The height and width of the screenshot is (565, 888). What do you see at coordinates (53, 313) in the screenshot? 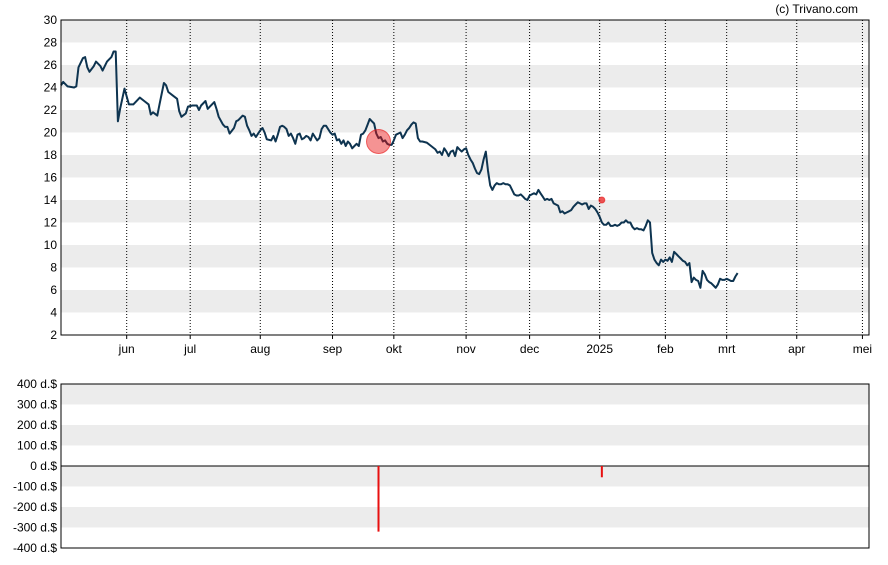
I see `price-y-tick-label: 4` at bounding box center [53, 313].